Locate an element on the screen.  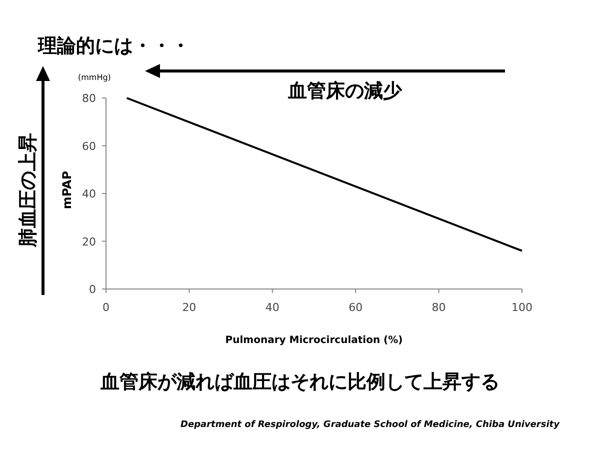
y-tick-label: 80 is located at coordinates (89, 98).